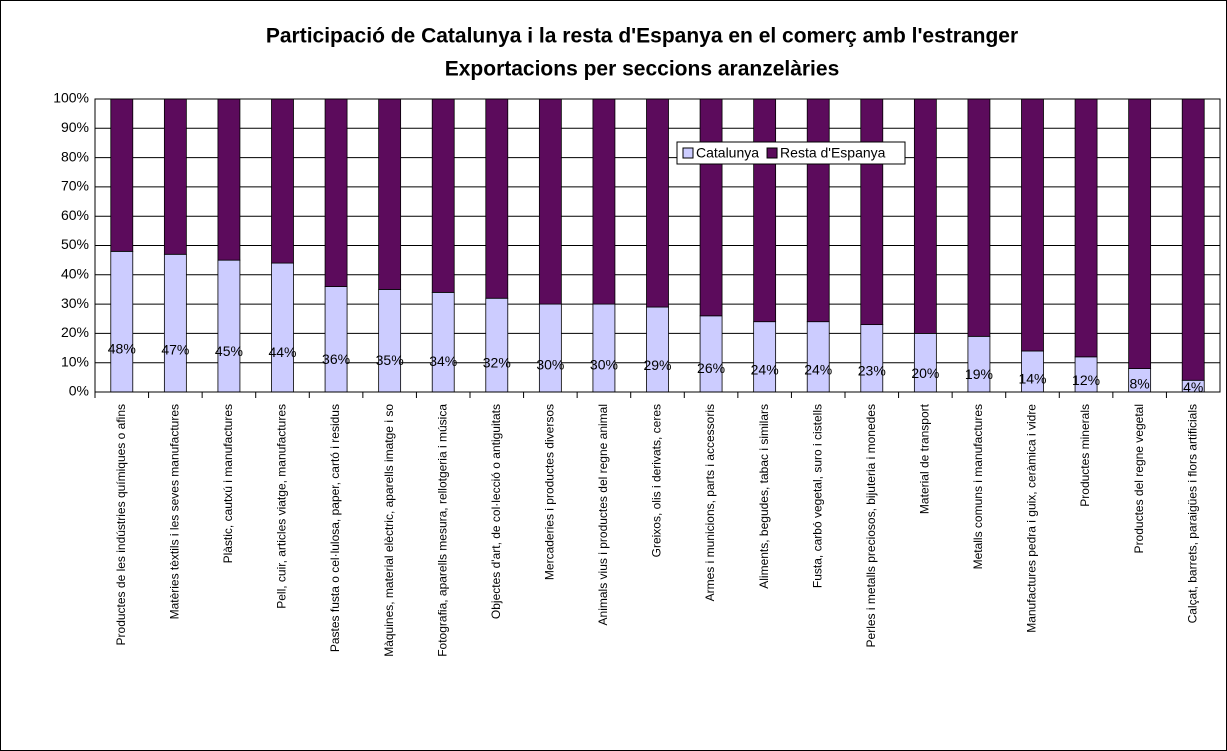 The image size is (1227, 751). Describe the element at coordinates (75, 186) in the screenshot. I see `y-tick-label: 70%` at that location.